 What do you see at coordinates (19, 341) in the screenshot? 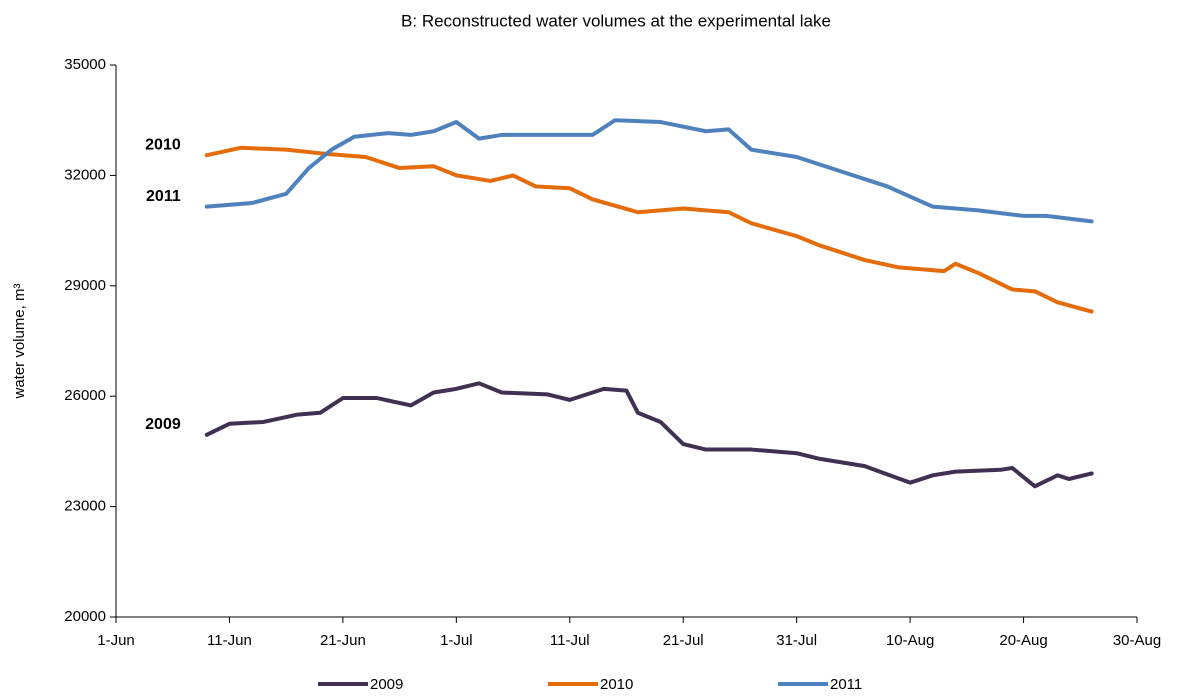
I see `y-axis-label: water volume, m³` at bounding box center [19, 341].